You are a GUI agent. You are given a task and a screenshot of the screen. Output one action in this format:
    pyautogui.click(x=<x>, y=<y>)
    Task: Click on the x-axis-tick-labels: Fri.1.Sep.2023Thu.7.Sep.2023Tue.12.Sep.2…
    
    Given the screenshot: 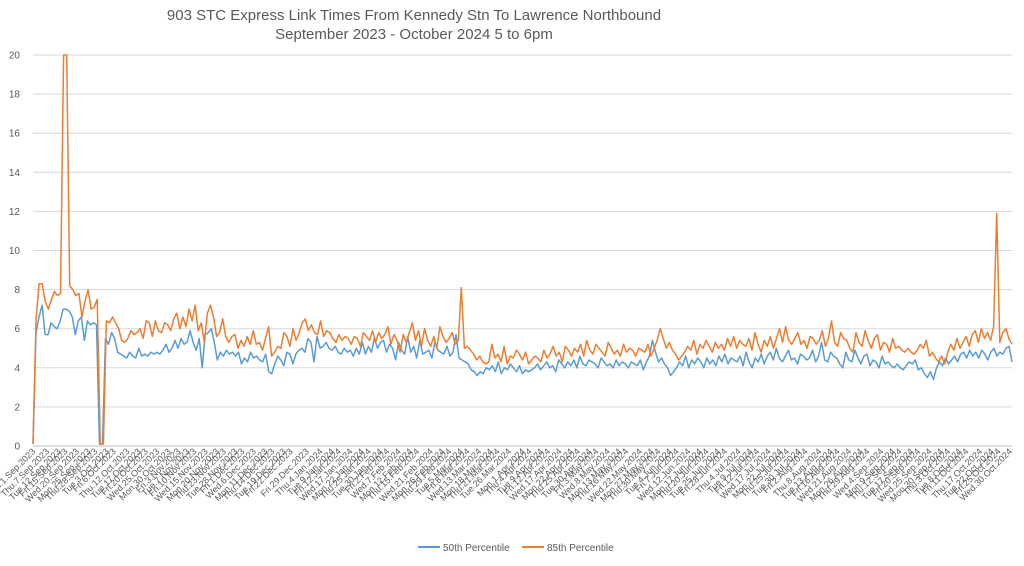 What is the action you would take?
    pyautogui.click(x=507, y=475)
    